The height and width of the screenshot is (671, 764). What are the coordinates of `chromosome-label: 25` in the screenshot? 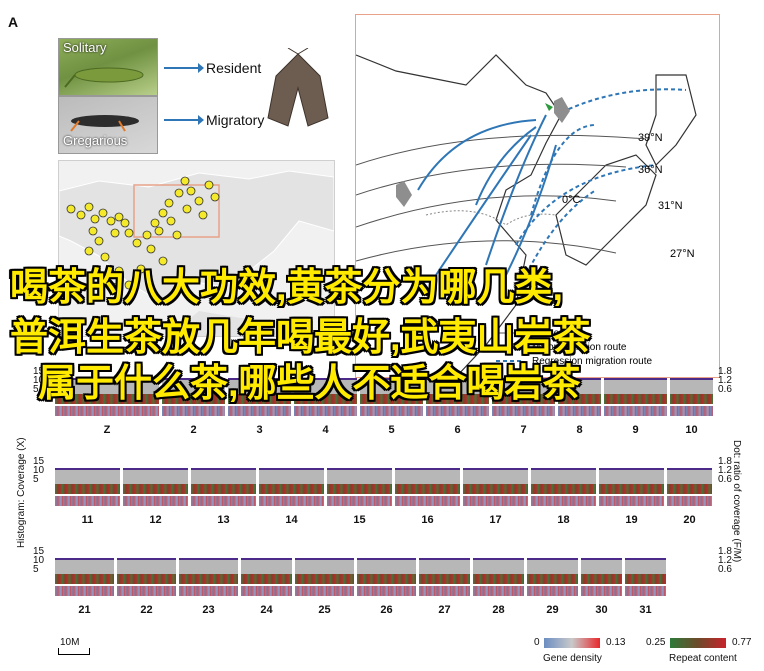 It's located at (324, 610).